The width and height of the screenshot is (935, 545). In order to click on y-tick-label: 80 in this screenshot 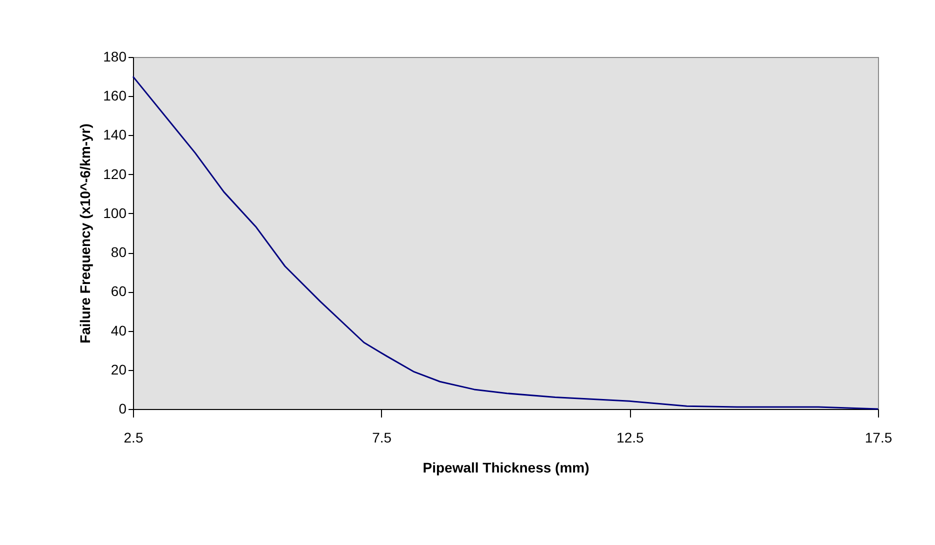, I will do `click(118, 252)`.